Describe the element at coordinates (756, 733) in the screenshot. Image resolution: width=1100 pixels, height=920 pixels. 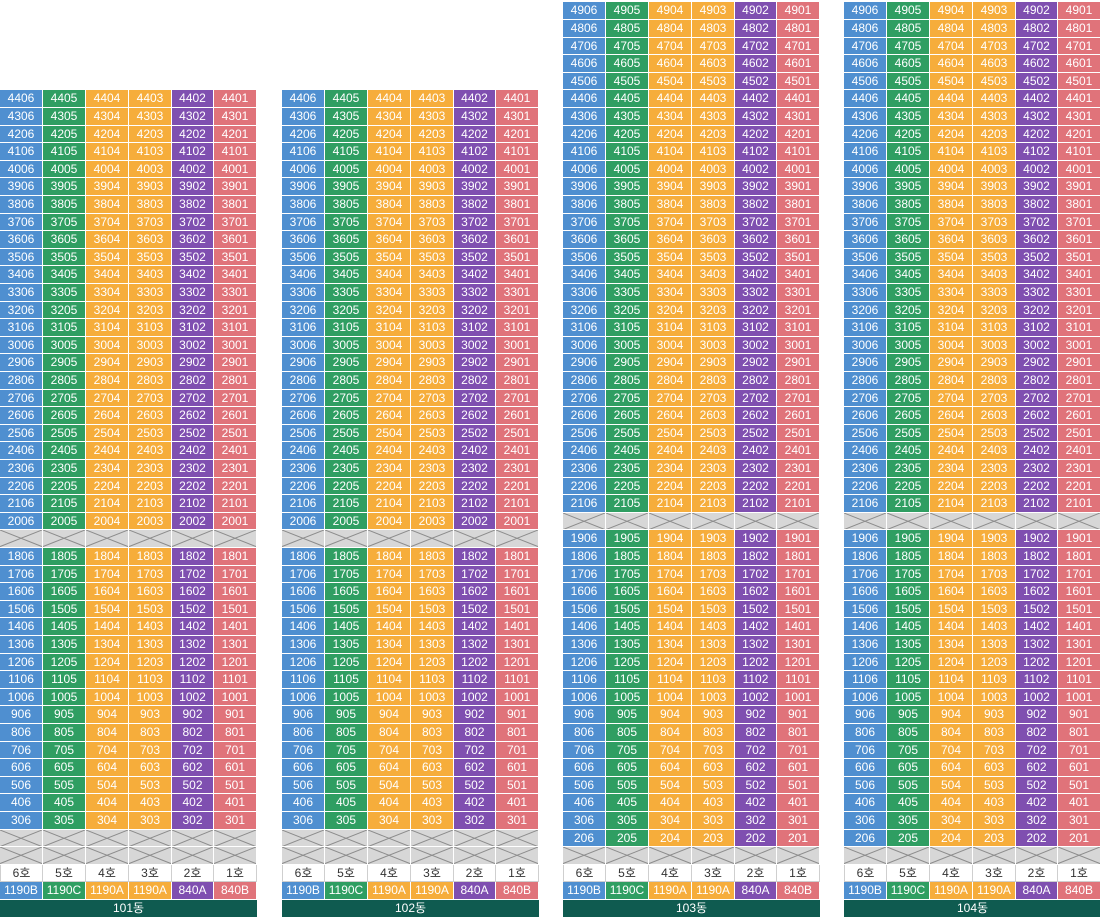
I see `unit-cell: 802` at that location.